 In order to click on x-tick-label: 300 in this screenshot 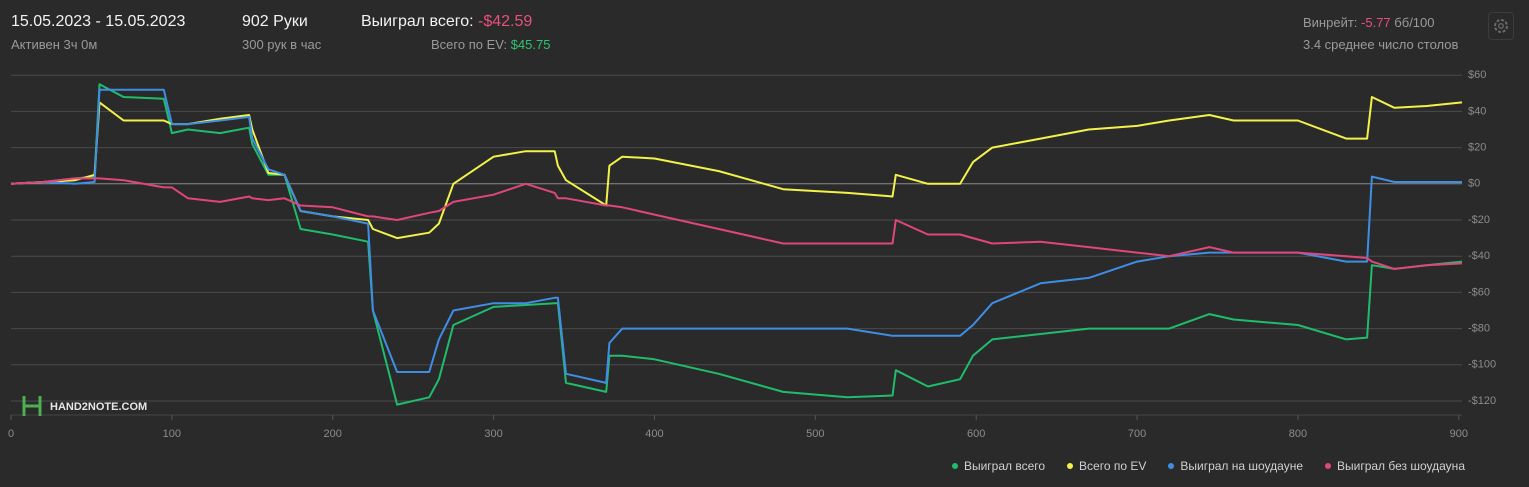, I will do `click(493, 434)`.